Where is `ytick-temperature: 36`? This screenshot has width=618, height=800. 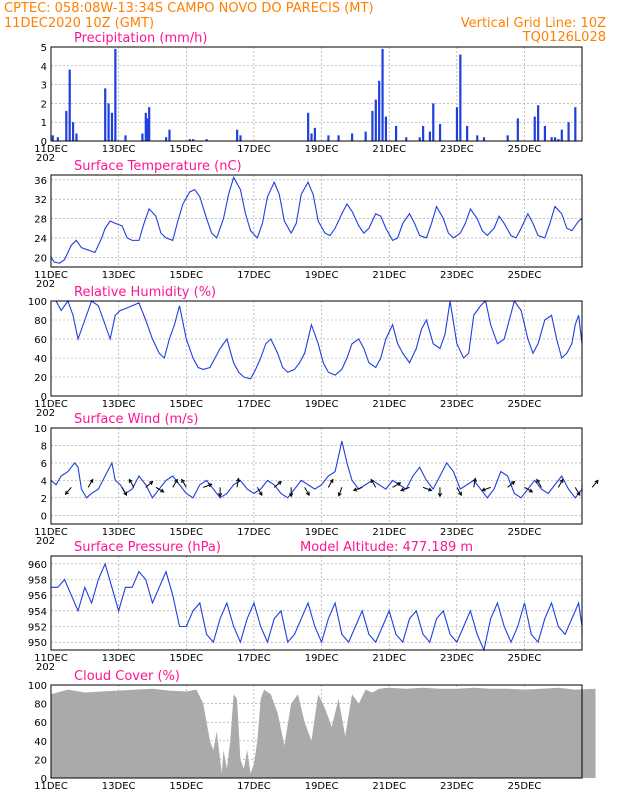
ytick-temperature: 36 is located at coordinates (40, 181).